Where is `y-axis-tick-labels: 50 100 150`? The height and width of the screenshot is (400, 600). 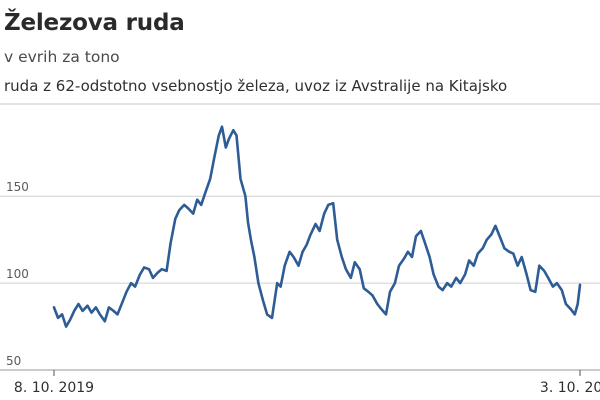
y-axis-tick-labels: 50 100 150 is located at coordinates (17, 274).